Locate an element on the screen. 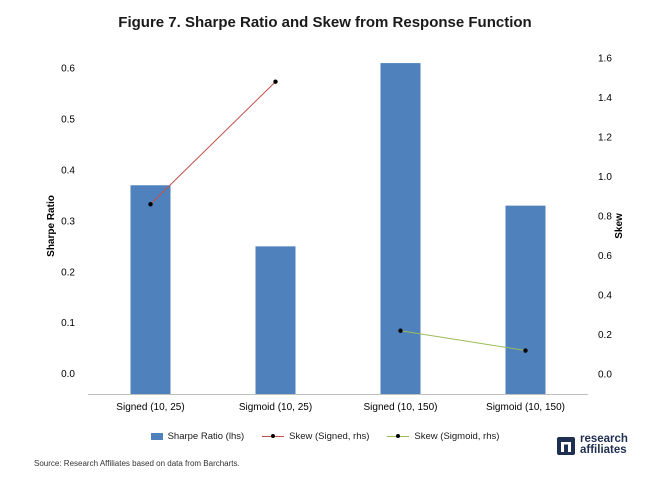 This screenshot has height=483, width=650. y2-tick-label: 1.2 is located at coordinates (605, 138).